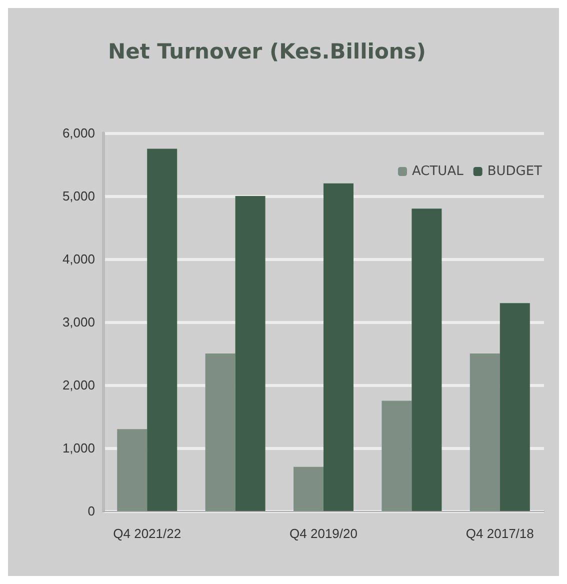 The width and height of the screenshot is (567, 584). What do you see at coordinates (324, 533) in the screenshot?
I see `x-tick-label: Q4 2019/20` at bounding box center [324, 533].